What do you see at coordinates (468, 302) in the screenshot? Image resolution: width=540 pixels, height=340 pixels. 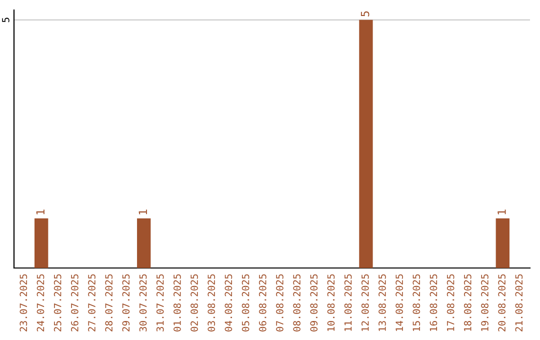 I see `x-tick-label: 18.08.2025` at bounding box center [468, 302].